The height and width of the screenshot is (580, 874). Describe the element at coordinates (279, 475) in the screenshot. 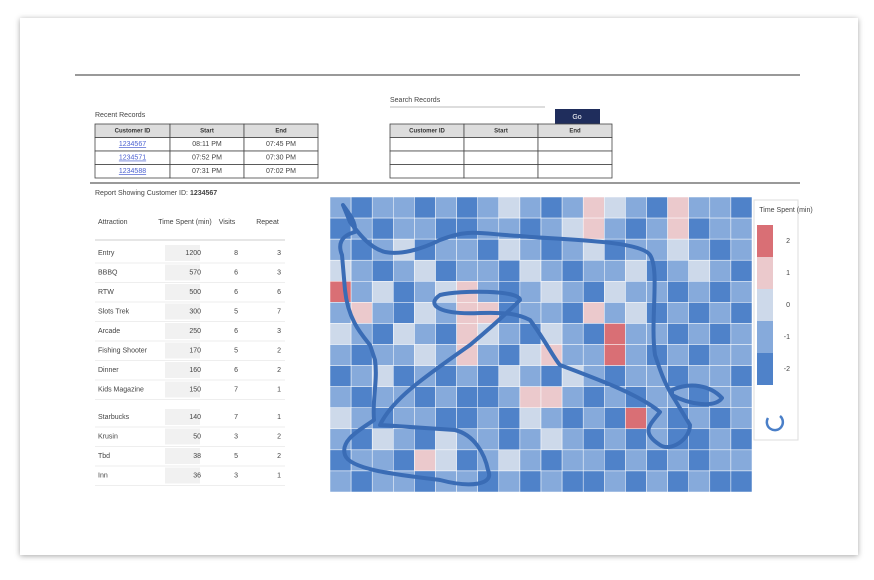

I see `report-cell: 1` at that location.